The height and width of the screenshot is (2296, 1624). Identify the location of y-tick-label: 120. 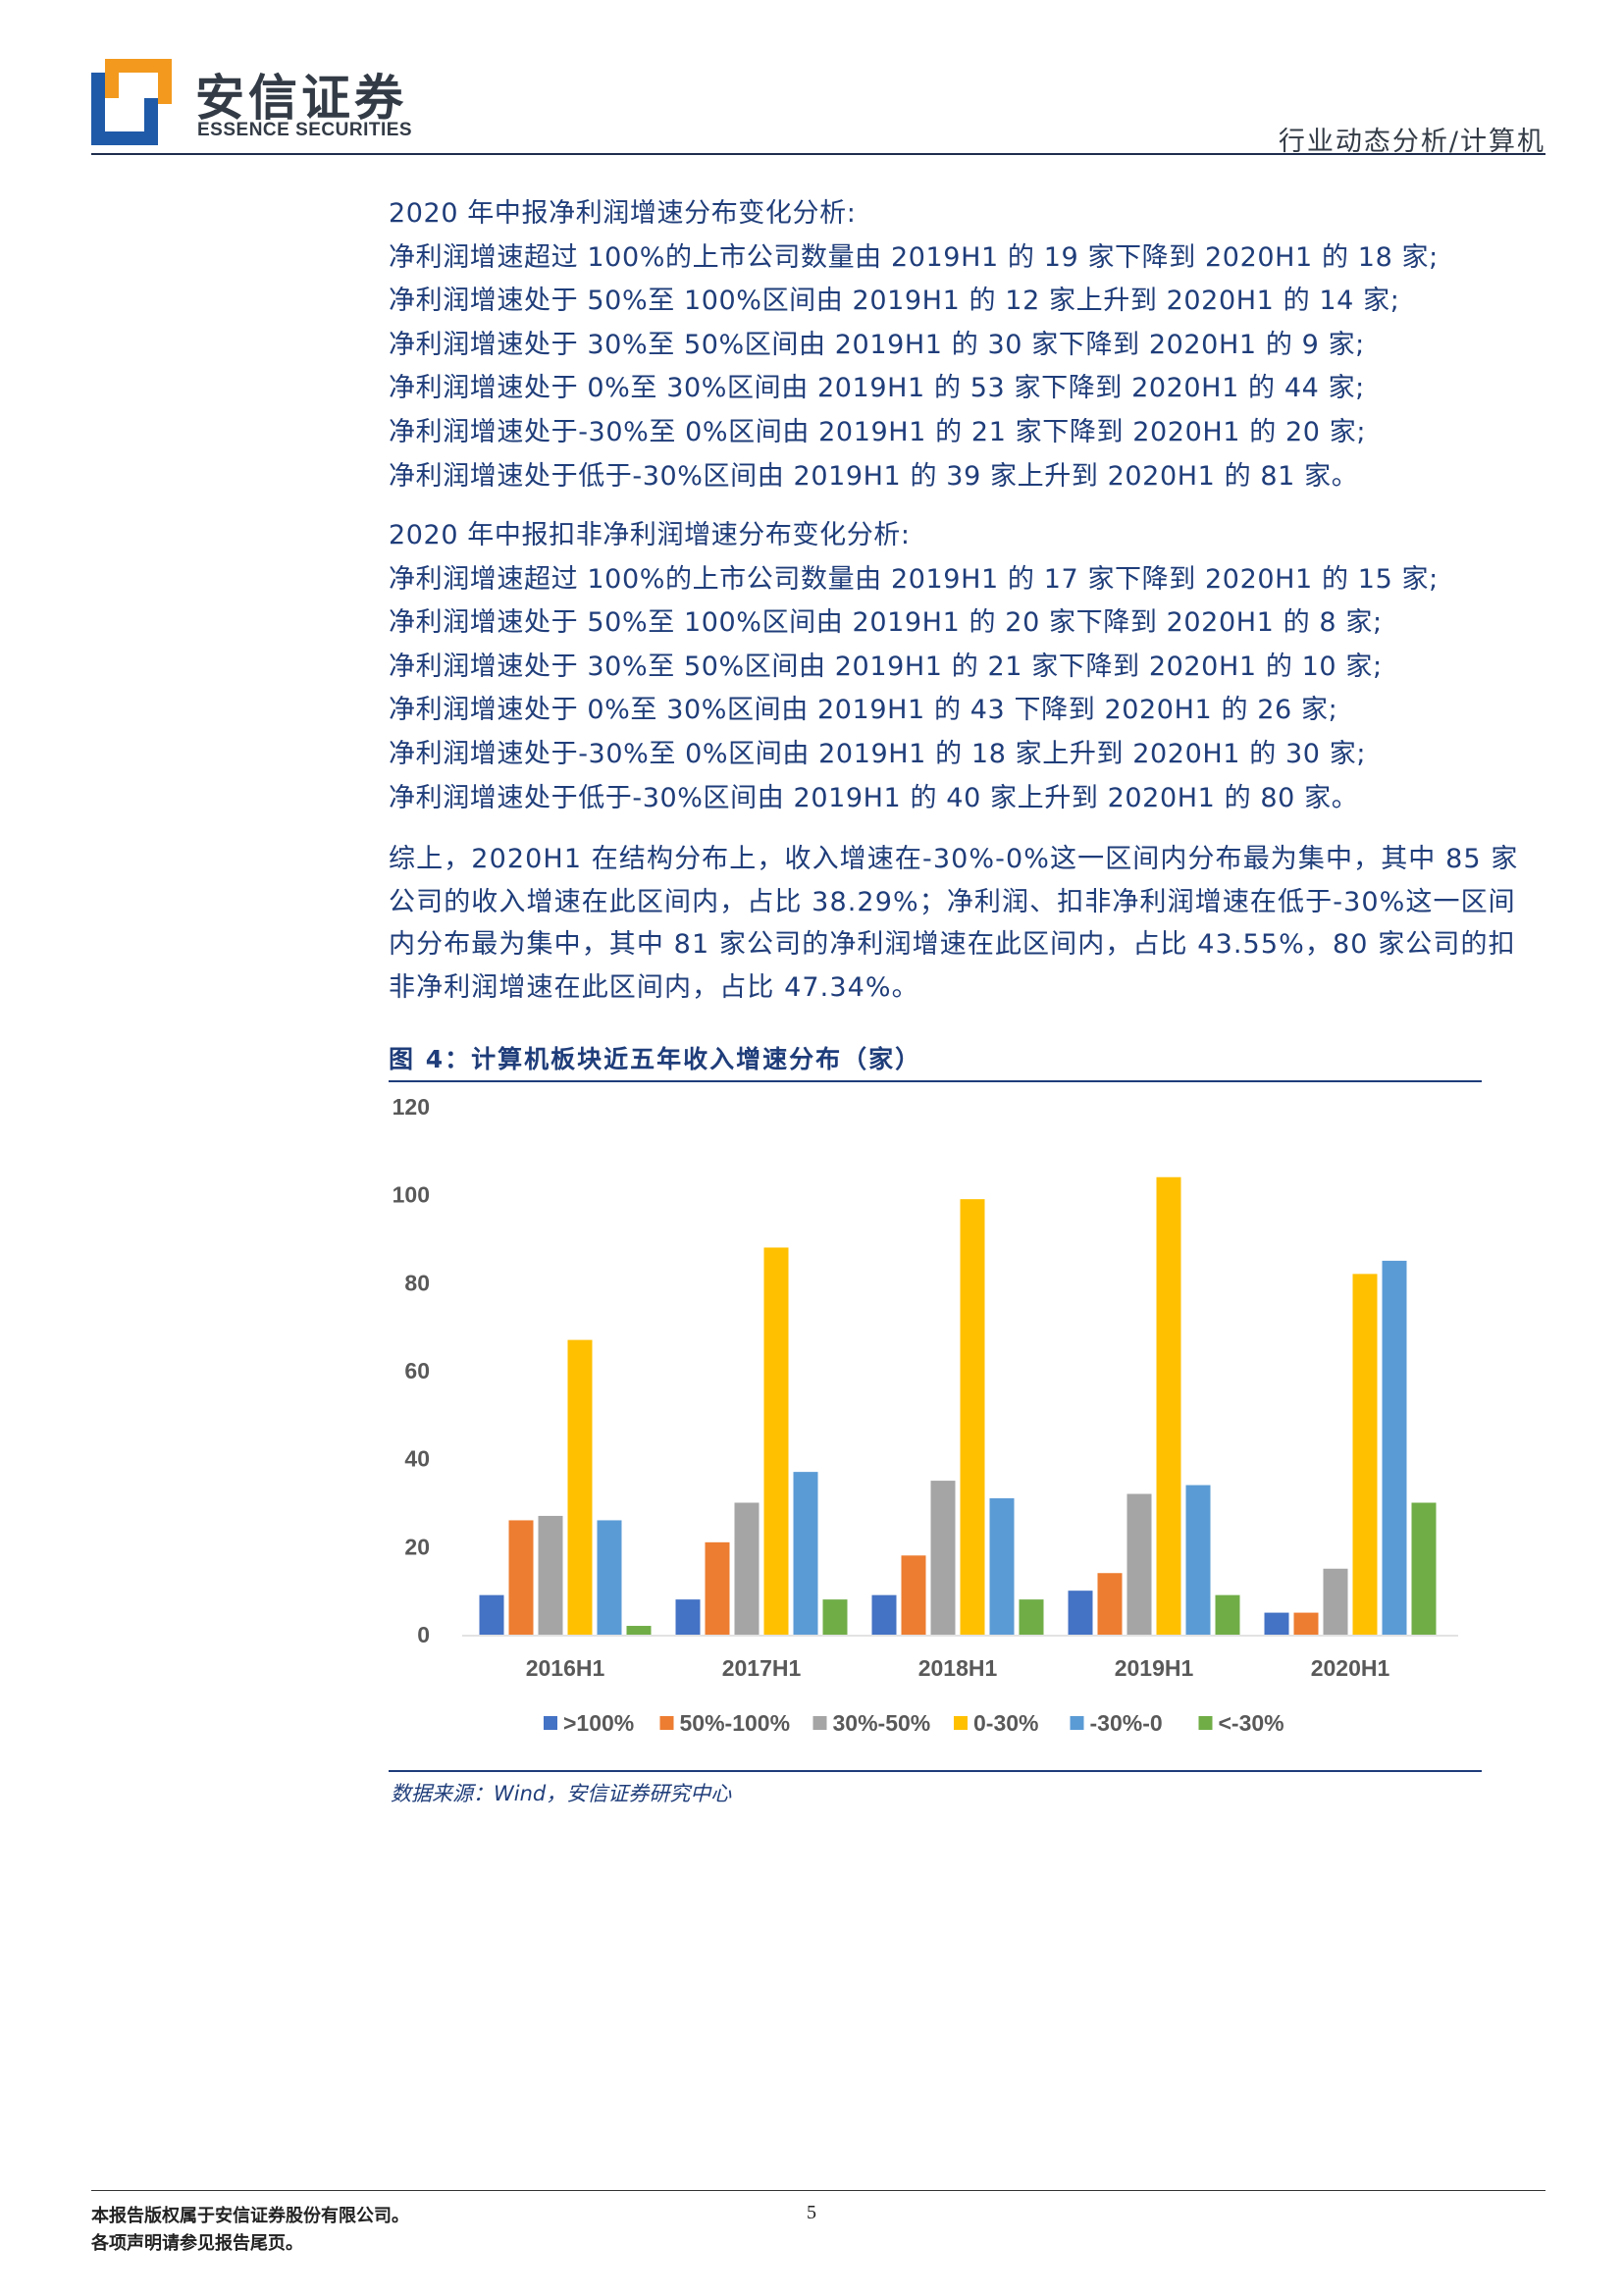
(411, 1107).